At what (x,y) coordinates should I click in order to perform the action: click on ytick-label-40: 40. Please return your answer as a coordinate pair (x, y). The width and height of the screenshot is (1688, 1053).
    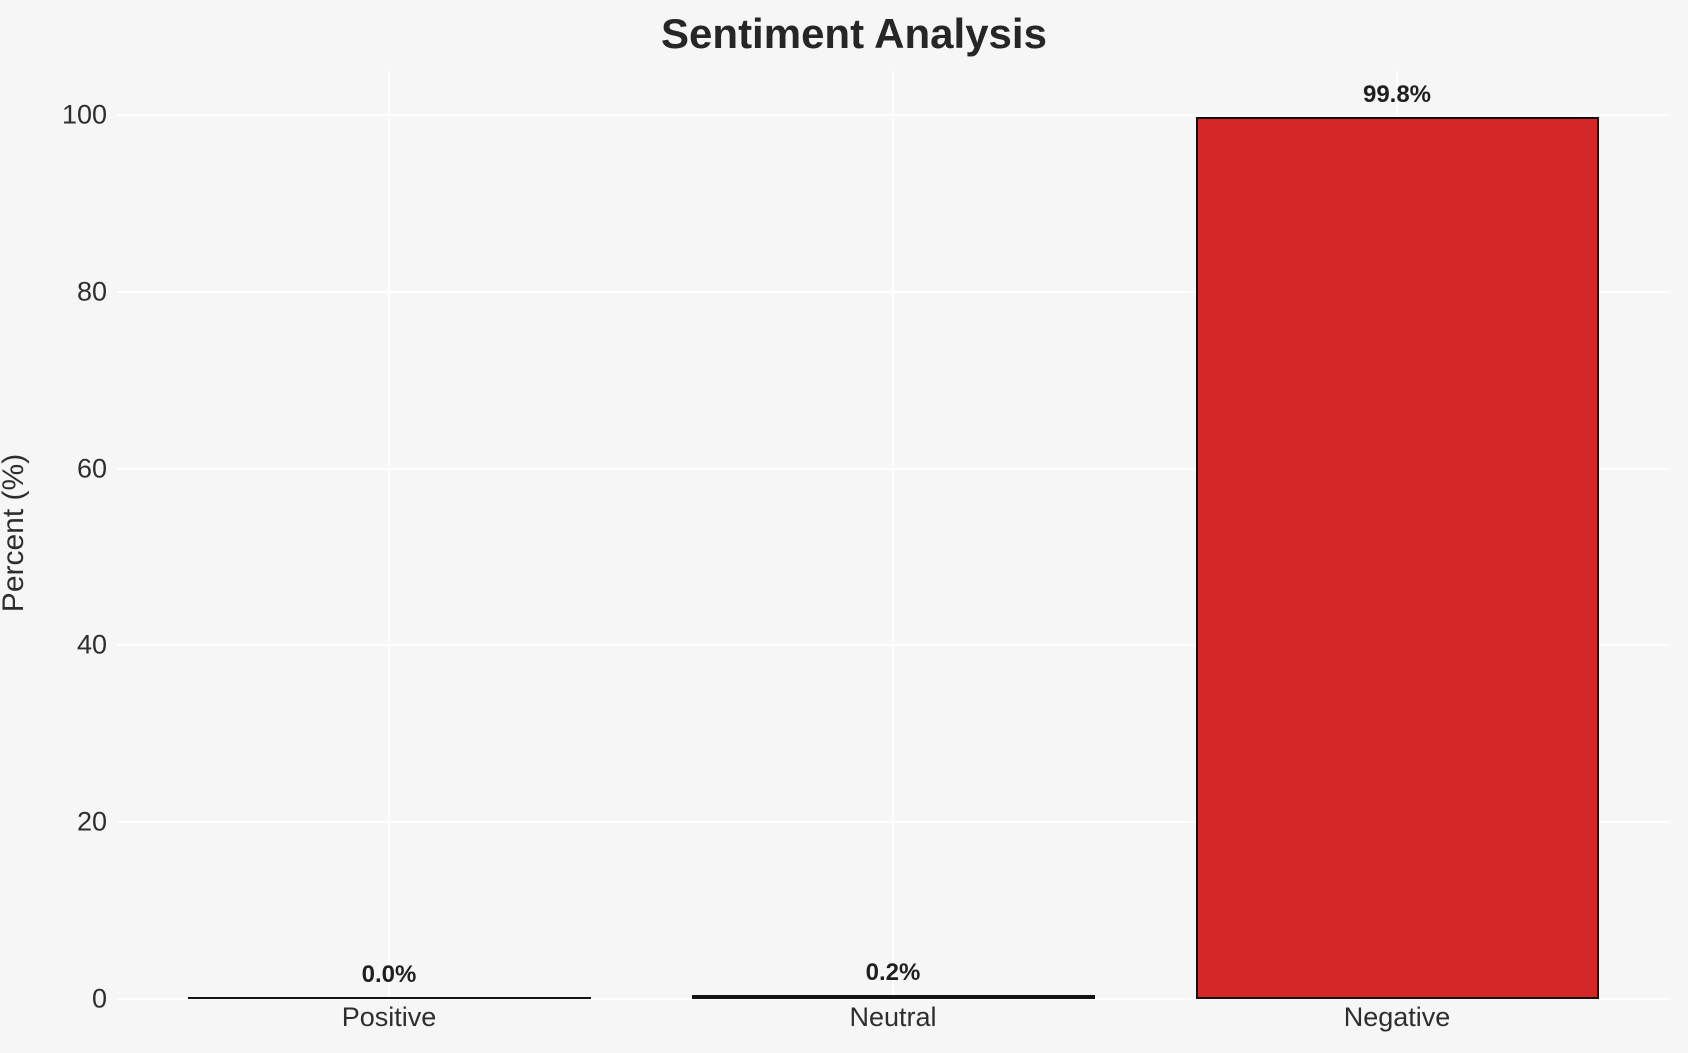
    Looking at the image, I should click on (91, 644).